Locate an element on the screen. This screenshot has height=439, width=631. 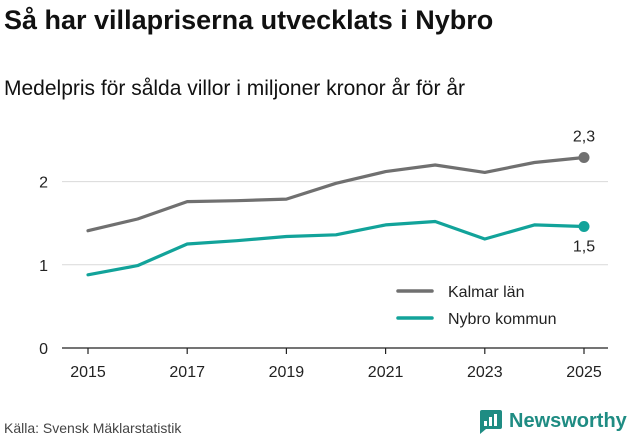
y-tick-label: 1 is located at coordinates (43, 266).